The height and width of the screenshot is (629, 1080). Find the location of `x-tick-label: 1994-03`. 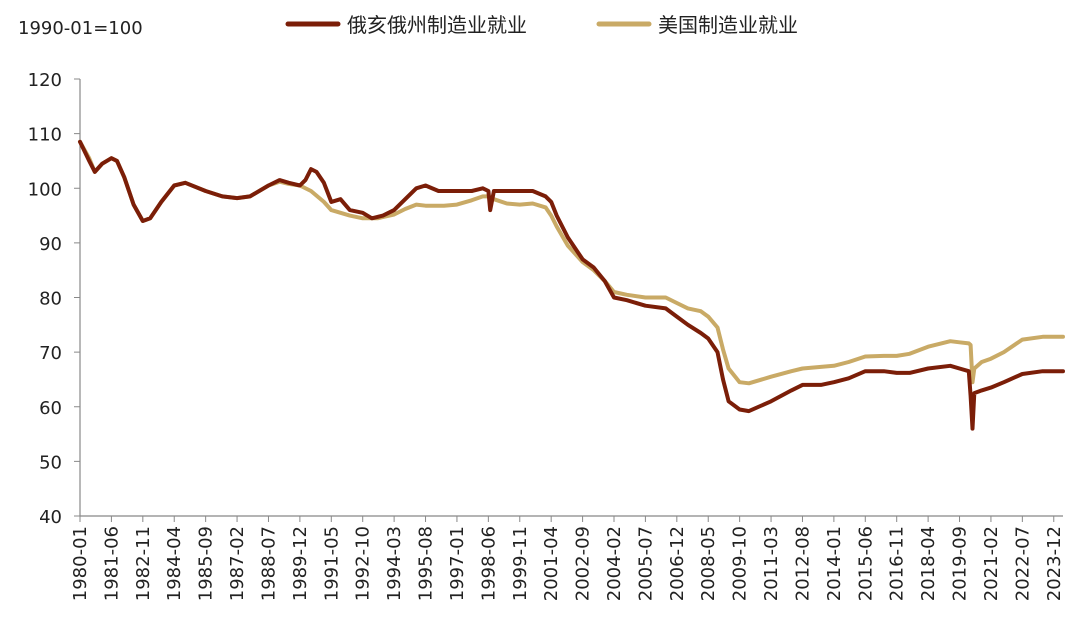

x-tick-label: 1994-03 is located at coordinates (394, 563).